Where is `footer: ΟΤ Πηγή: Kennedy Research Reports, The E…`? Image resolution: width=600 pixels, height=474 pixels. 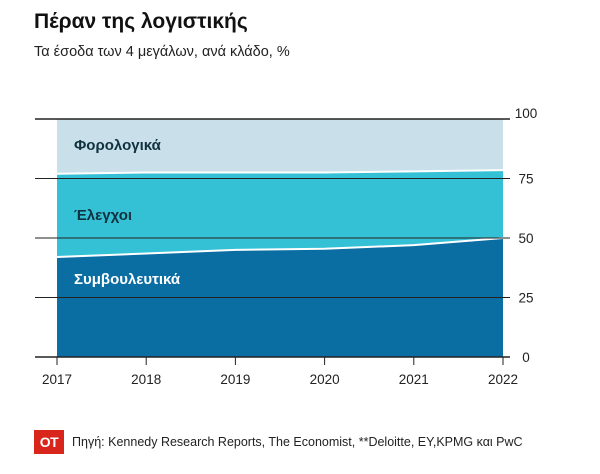
footer: ΟΤ Πηγή: Kennedy Research Reports, The E… is located at coordinates (278, 442).